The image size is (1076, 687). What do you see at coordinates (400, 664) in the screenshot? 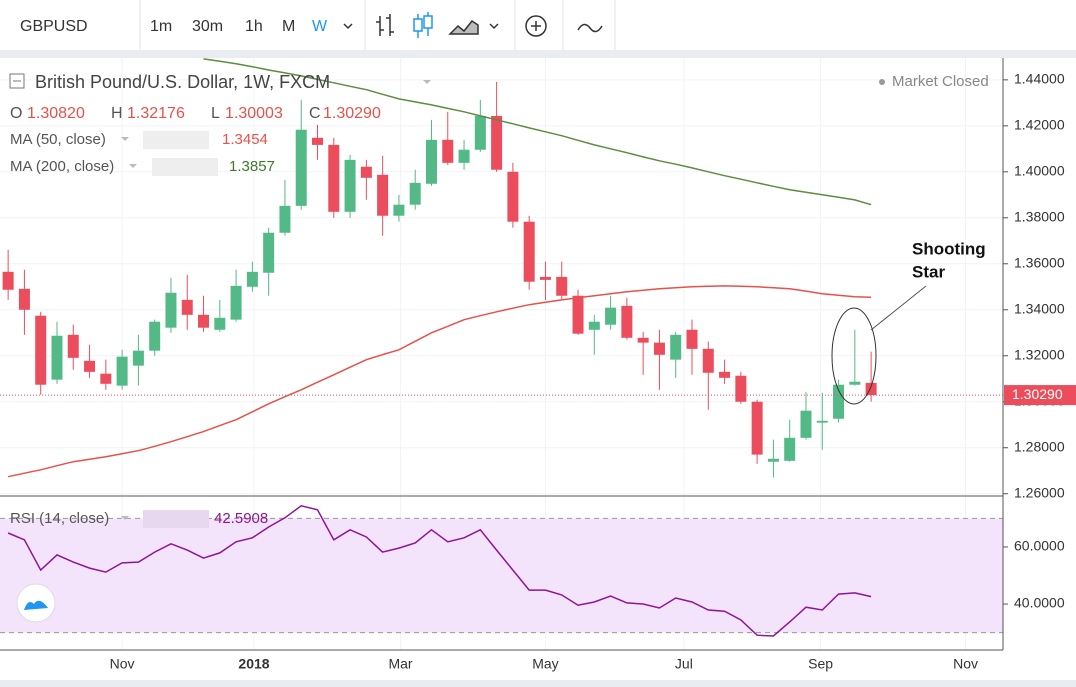
I see `x-tick-label: Mar` at bounding box center [400, 664].